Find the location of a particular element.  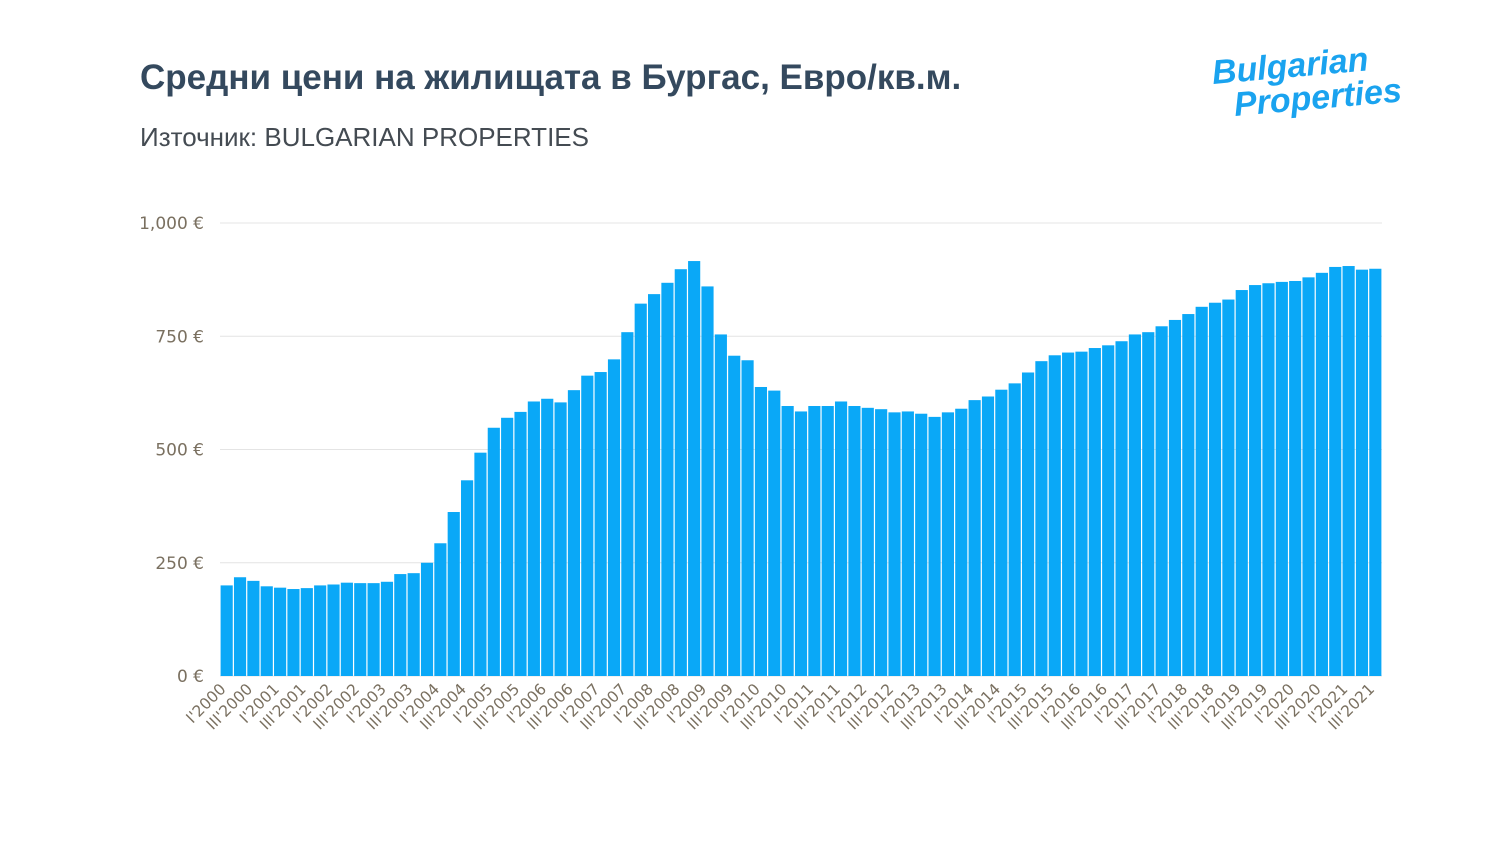

chart-subtitle: Източник: BULGARIAN PROPERTIES is located at coordinates (364, 137).